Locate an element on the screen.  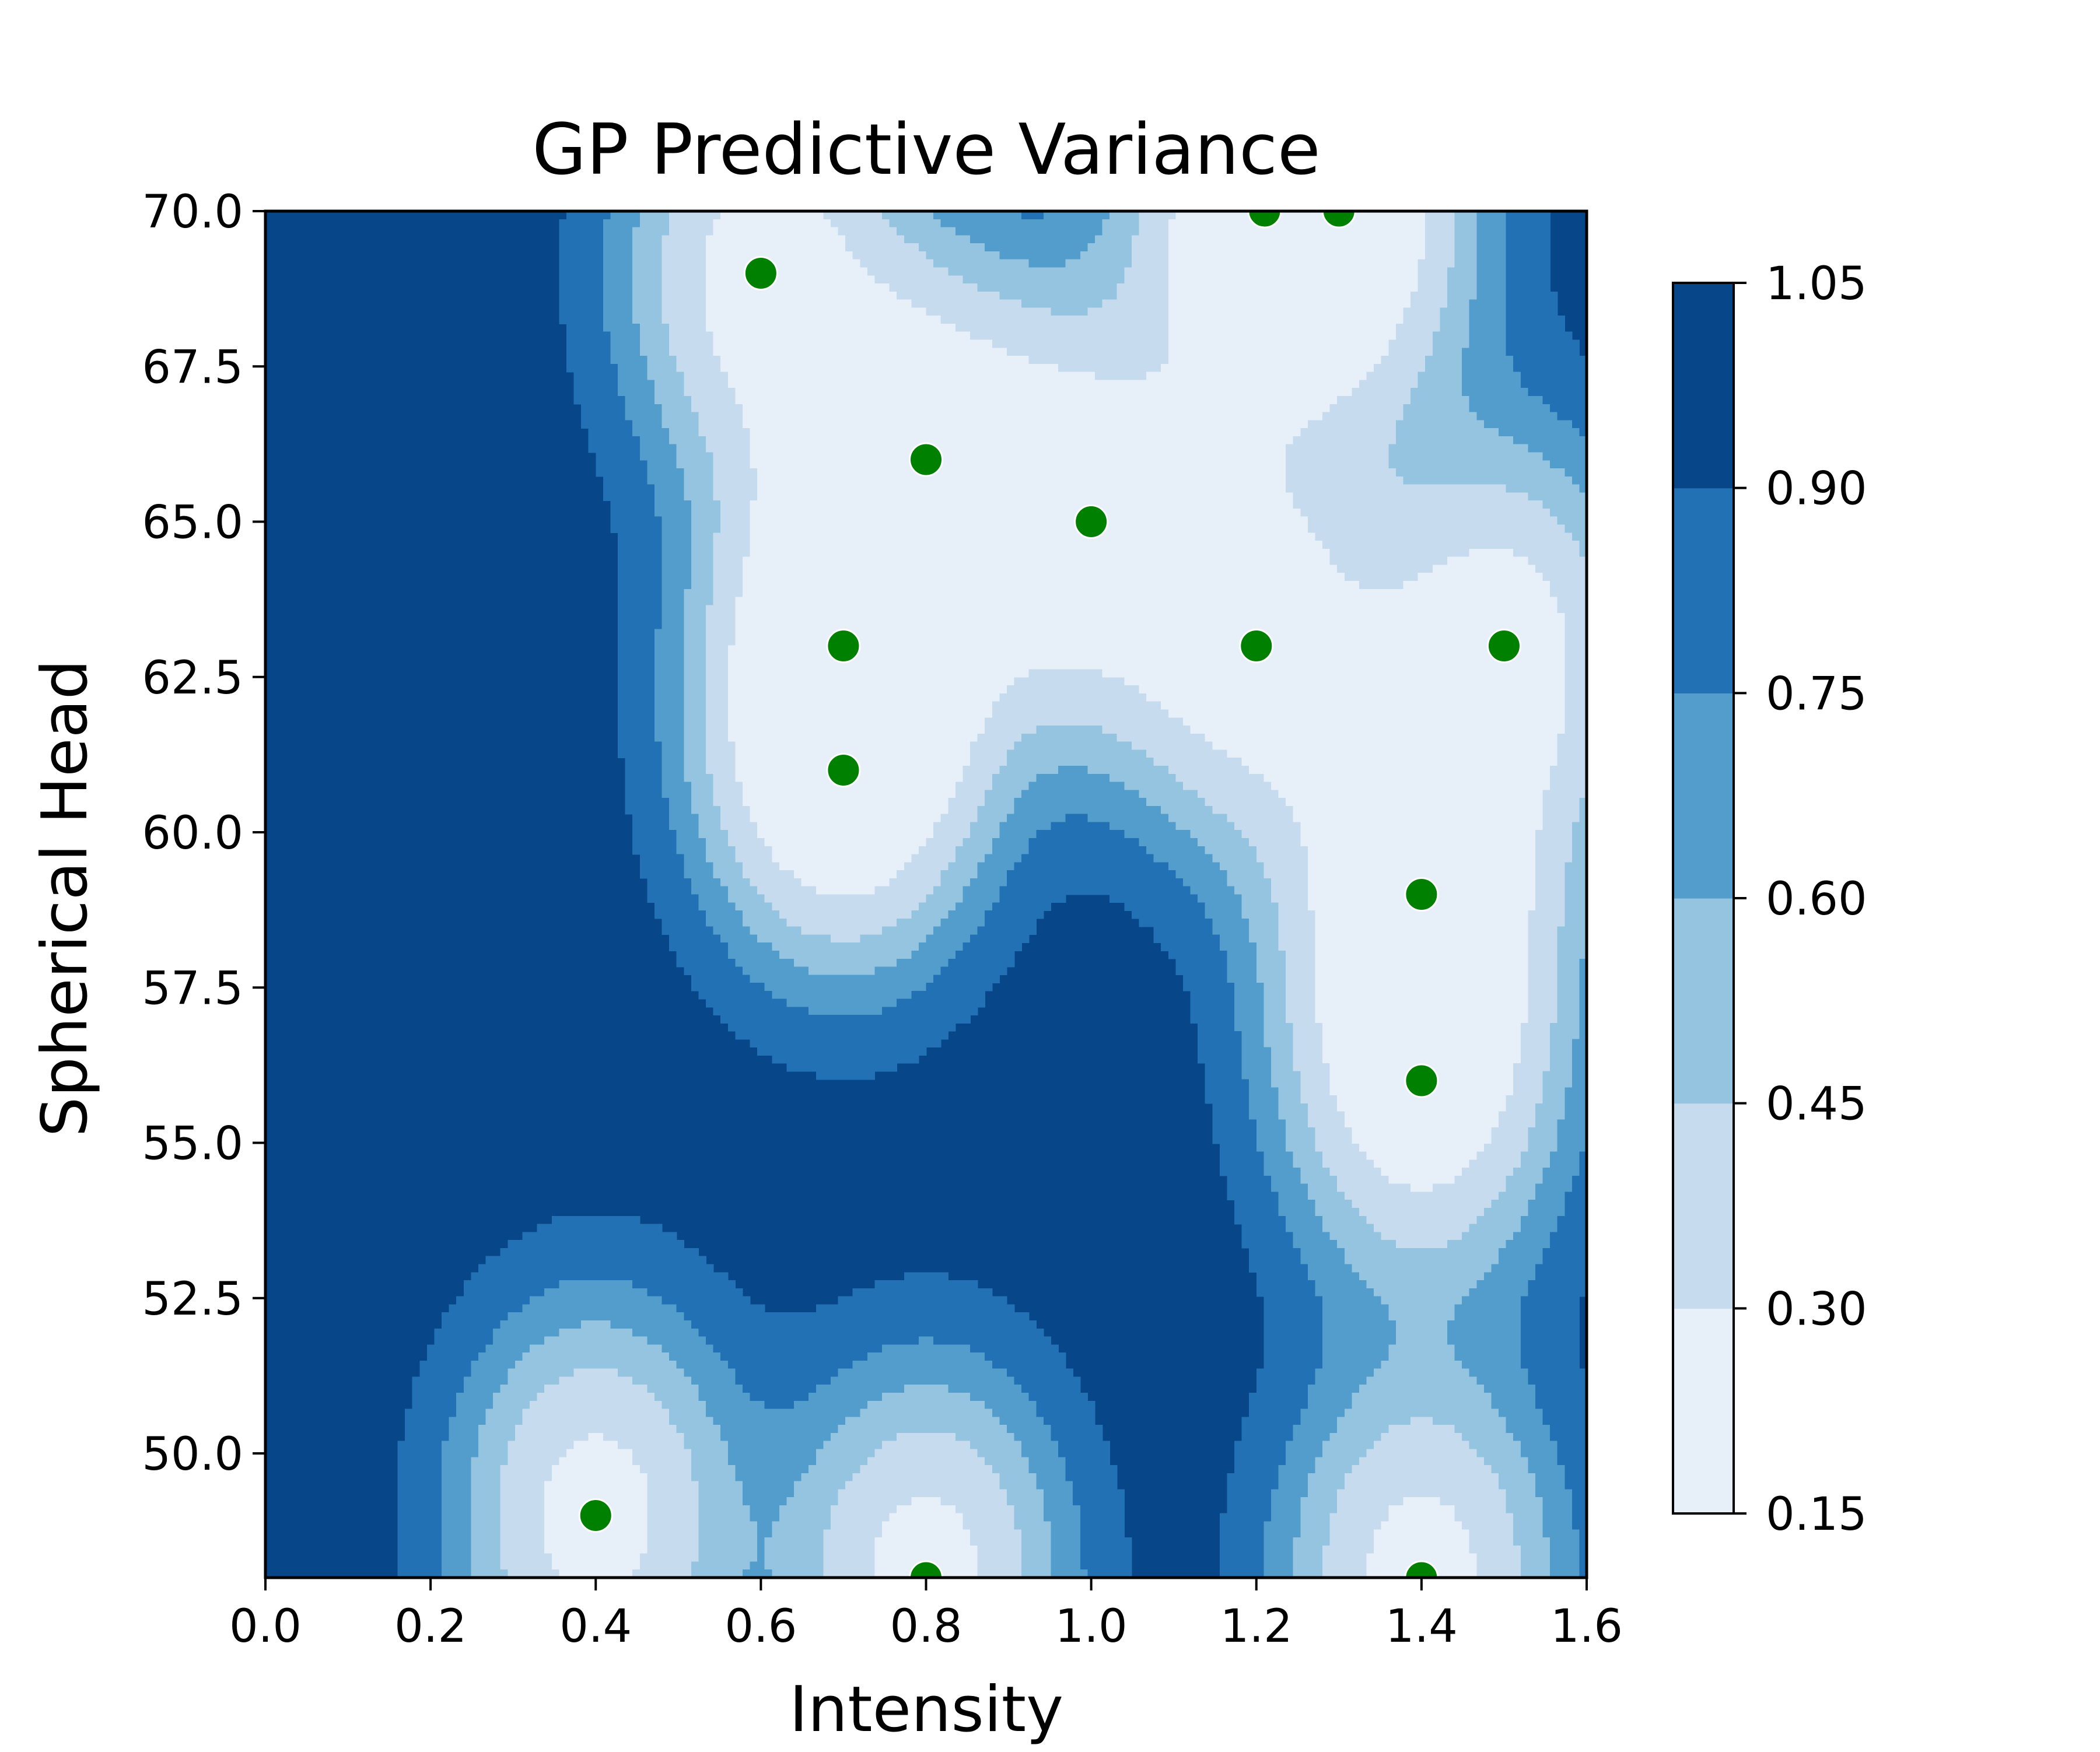
y-tick-label: 50.0 is located at coordinates (192, 1454).